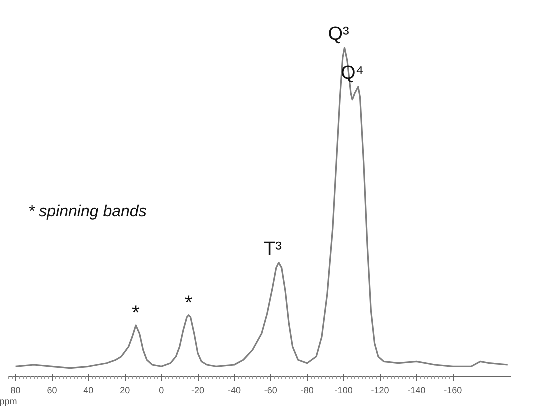  I want to click on x-axis-title: ppm, so click(9, 401).